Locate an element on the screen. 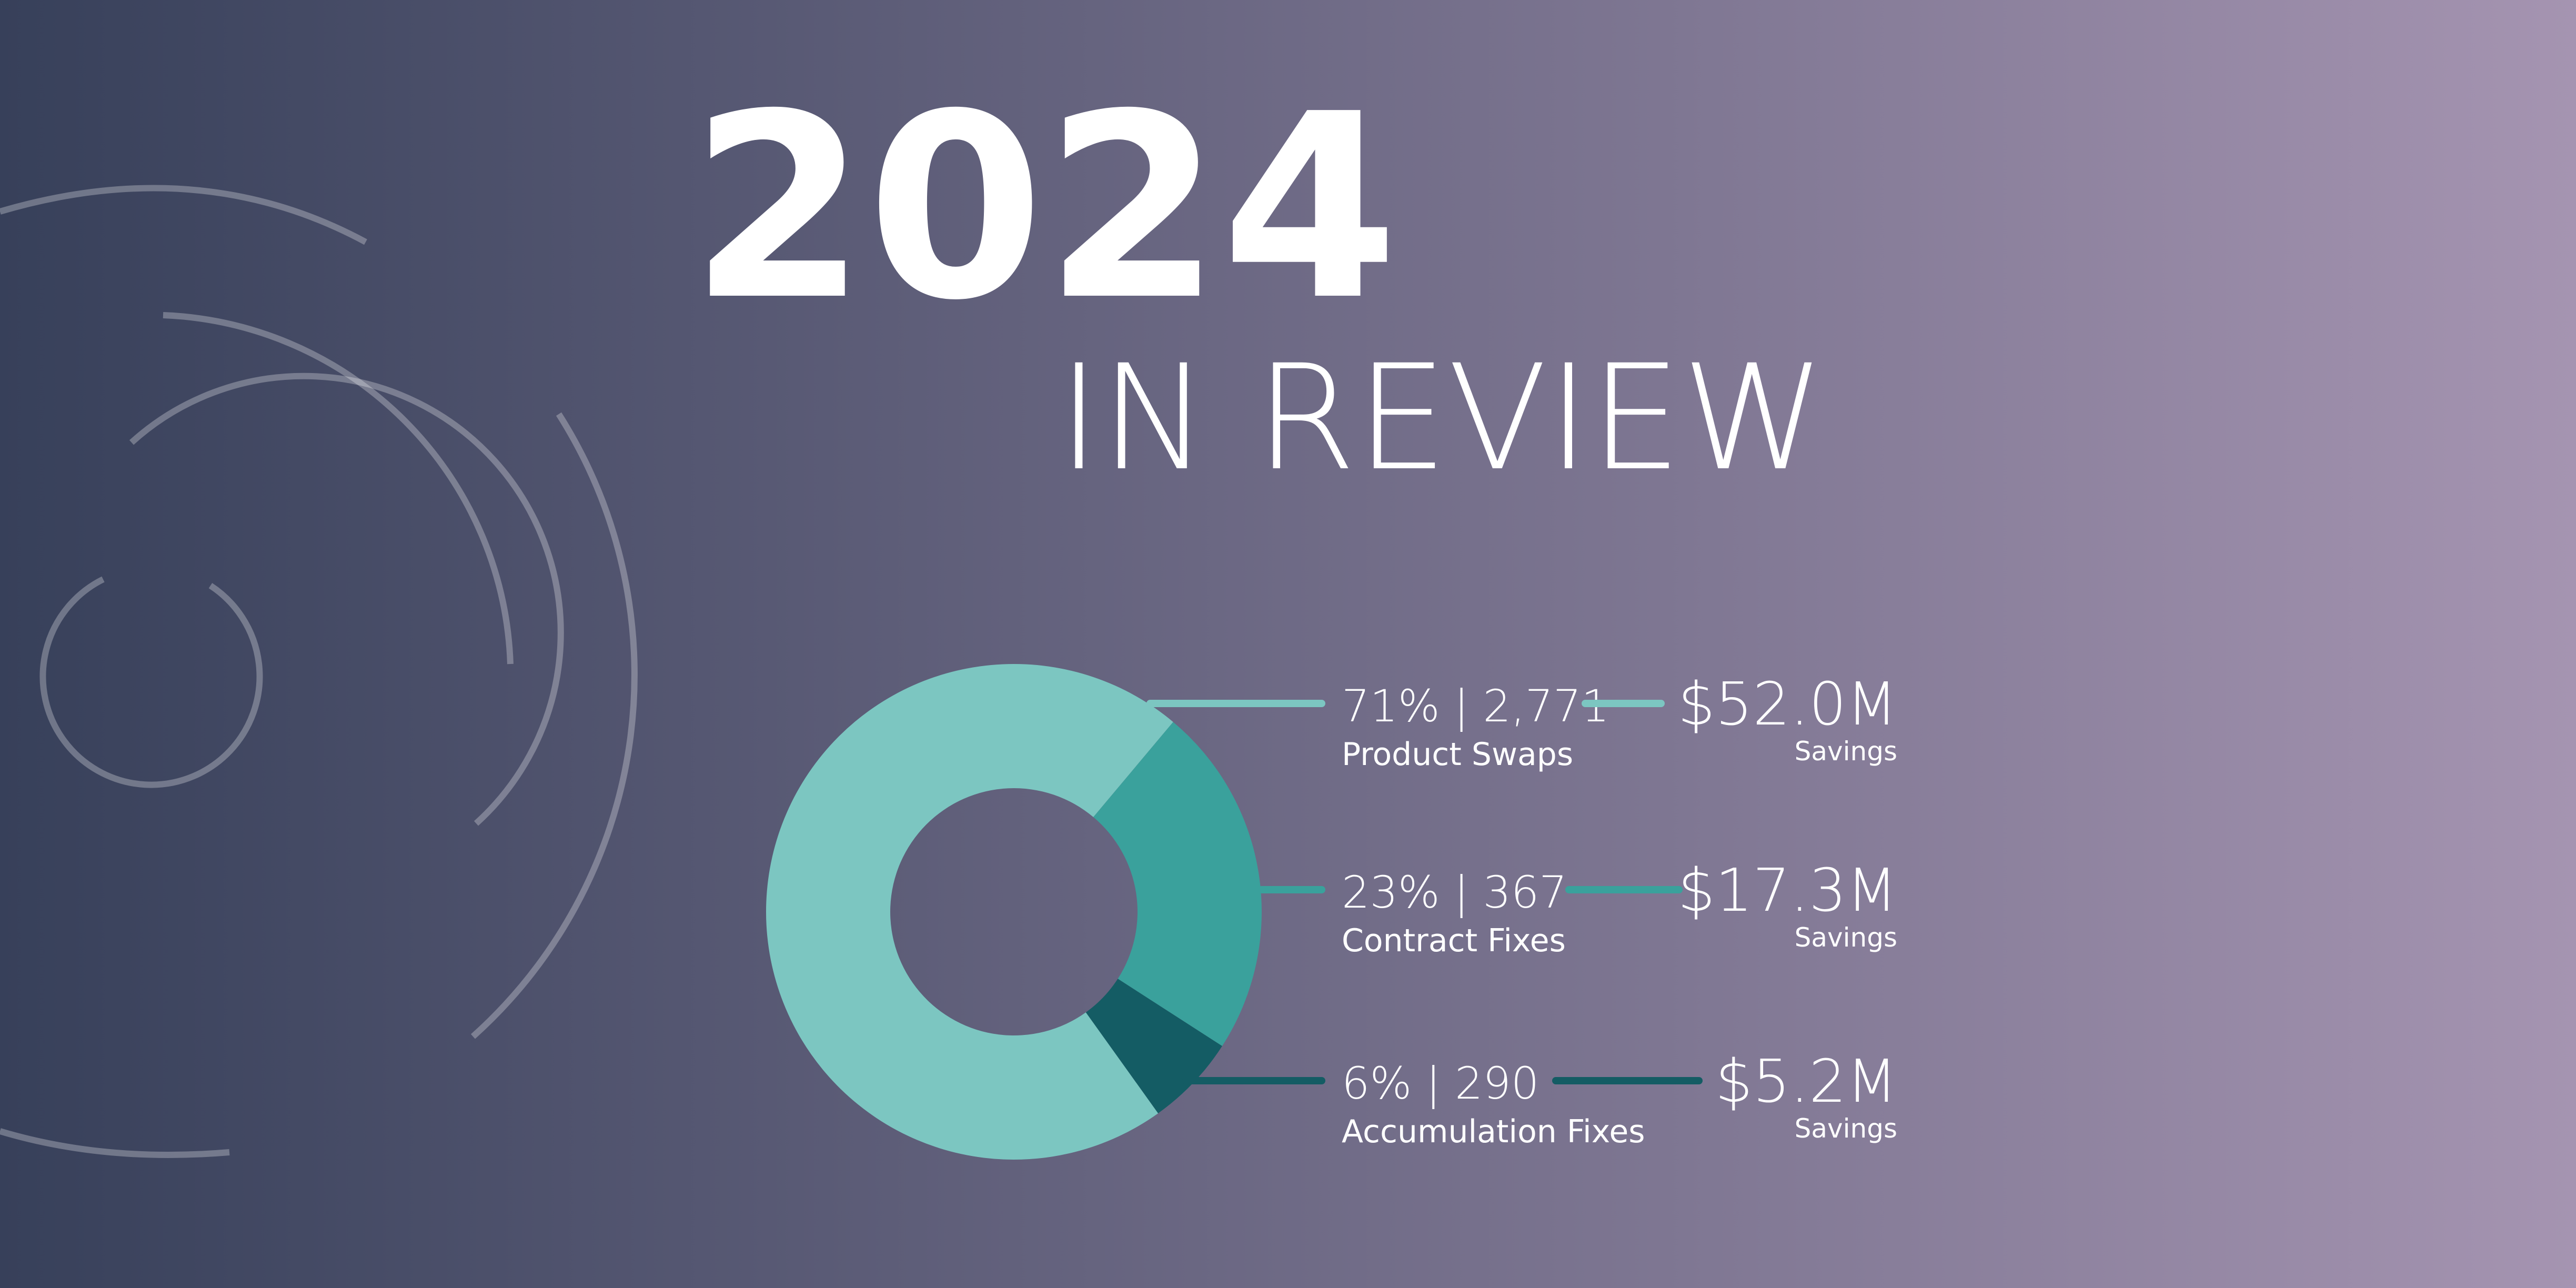 The height and width of the screenshot is (1288, 2576). count-label: 290 is located at coordinates (1497, 1083).